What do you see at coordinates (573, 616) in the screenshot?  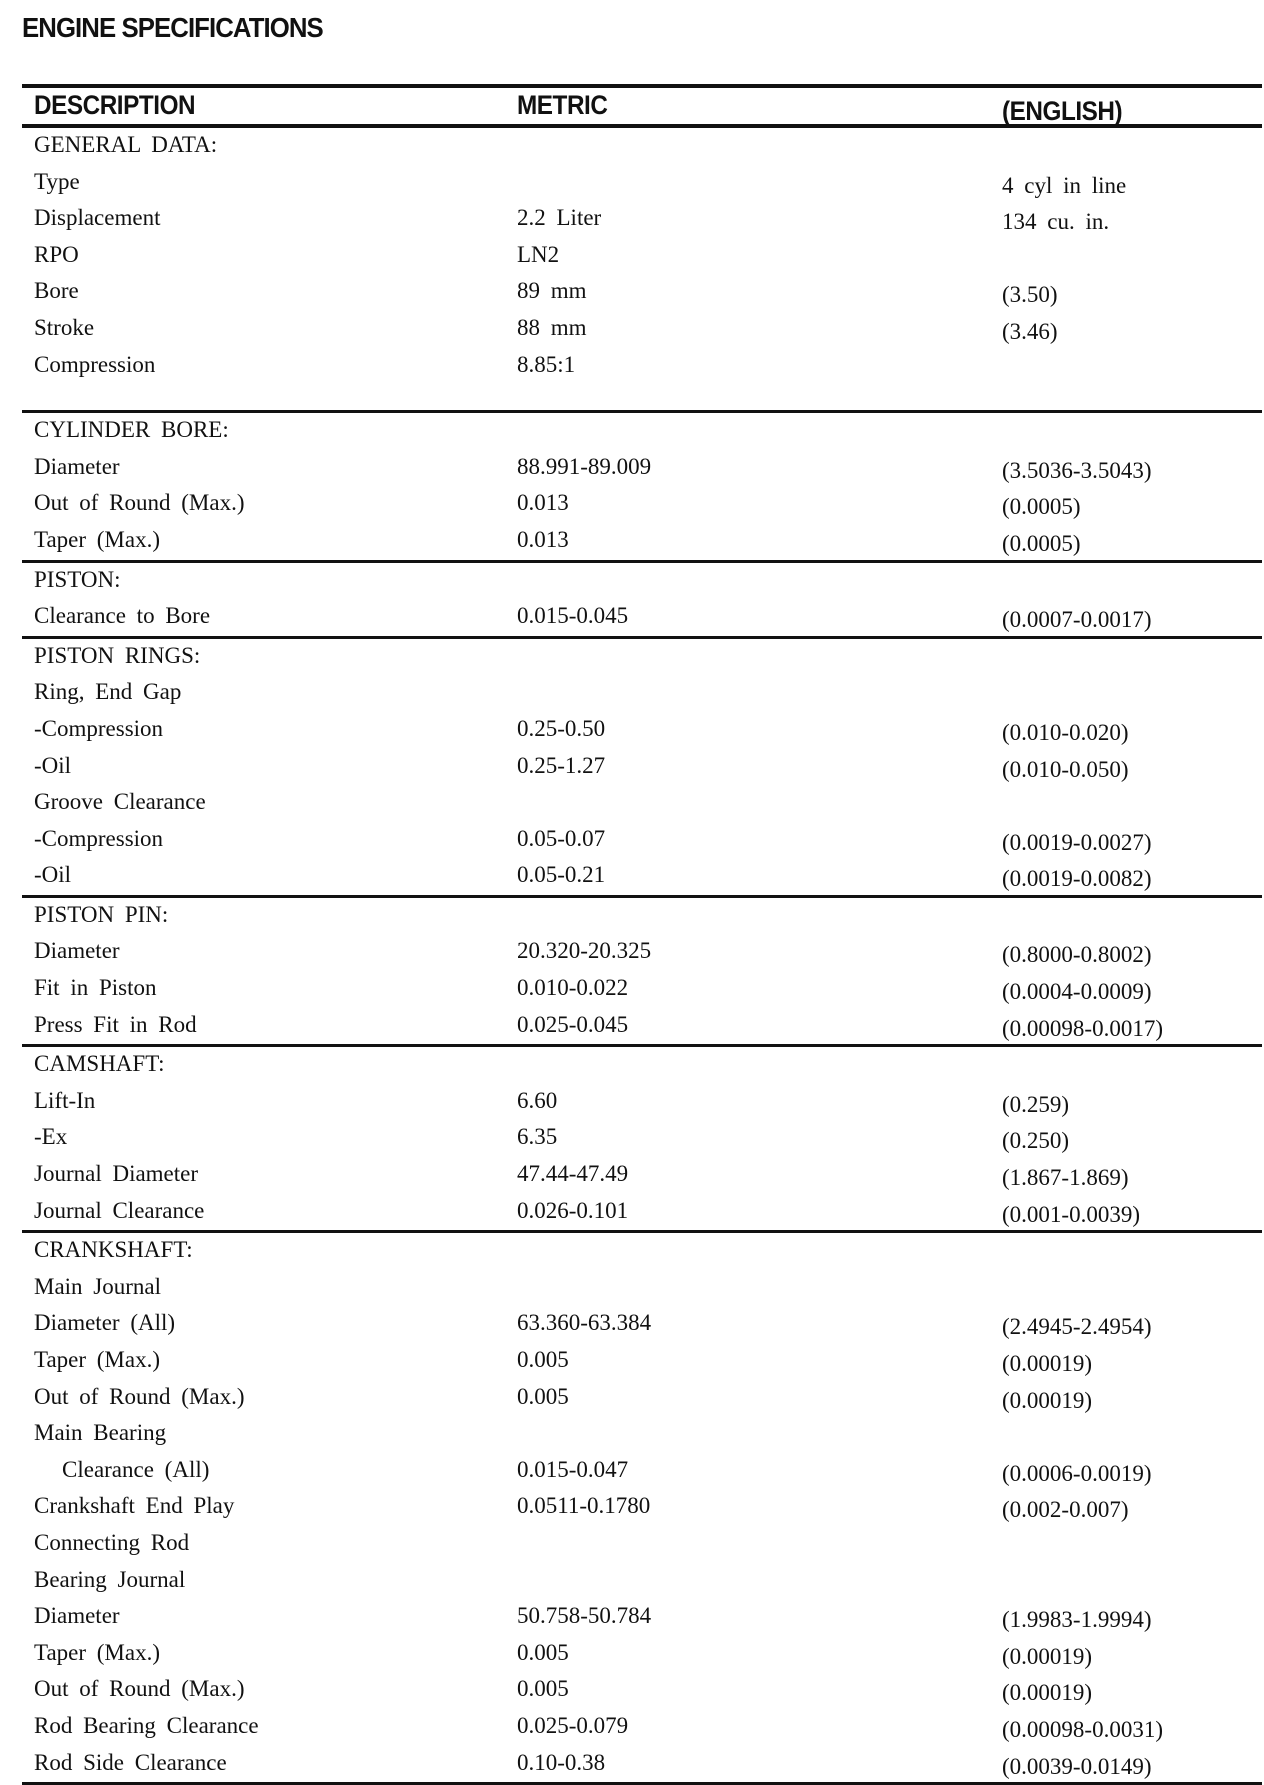 I see `cell-metric: 0.015-0.045` at bounding box center [573, 616].